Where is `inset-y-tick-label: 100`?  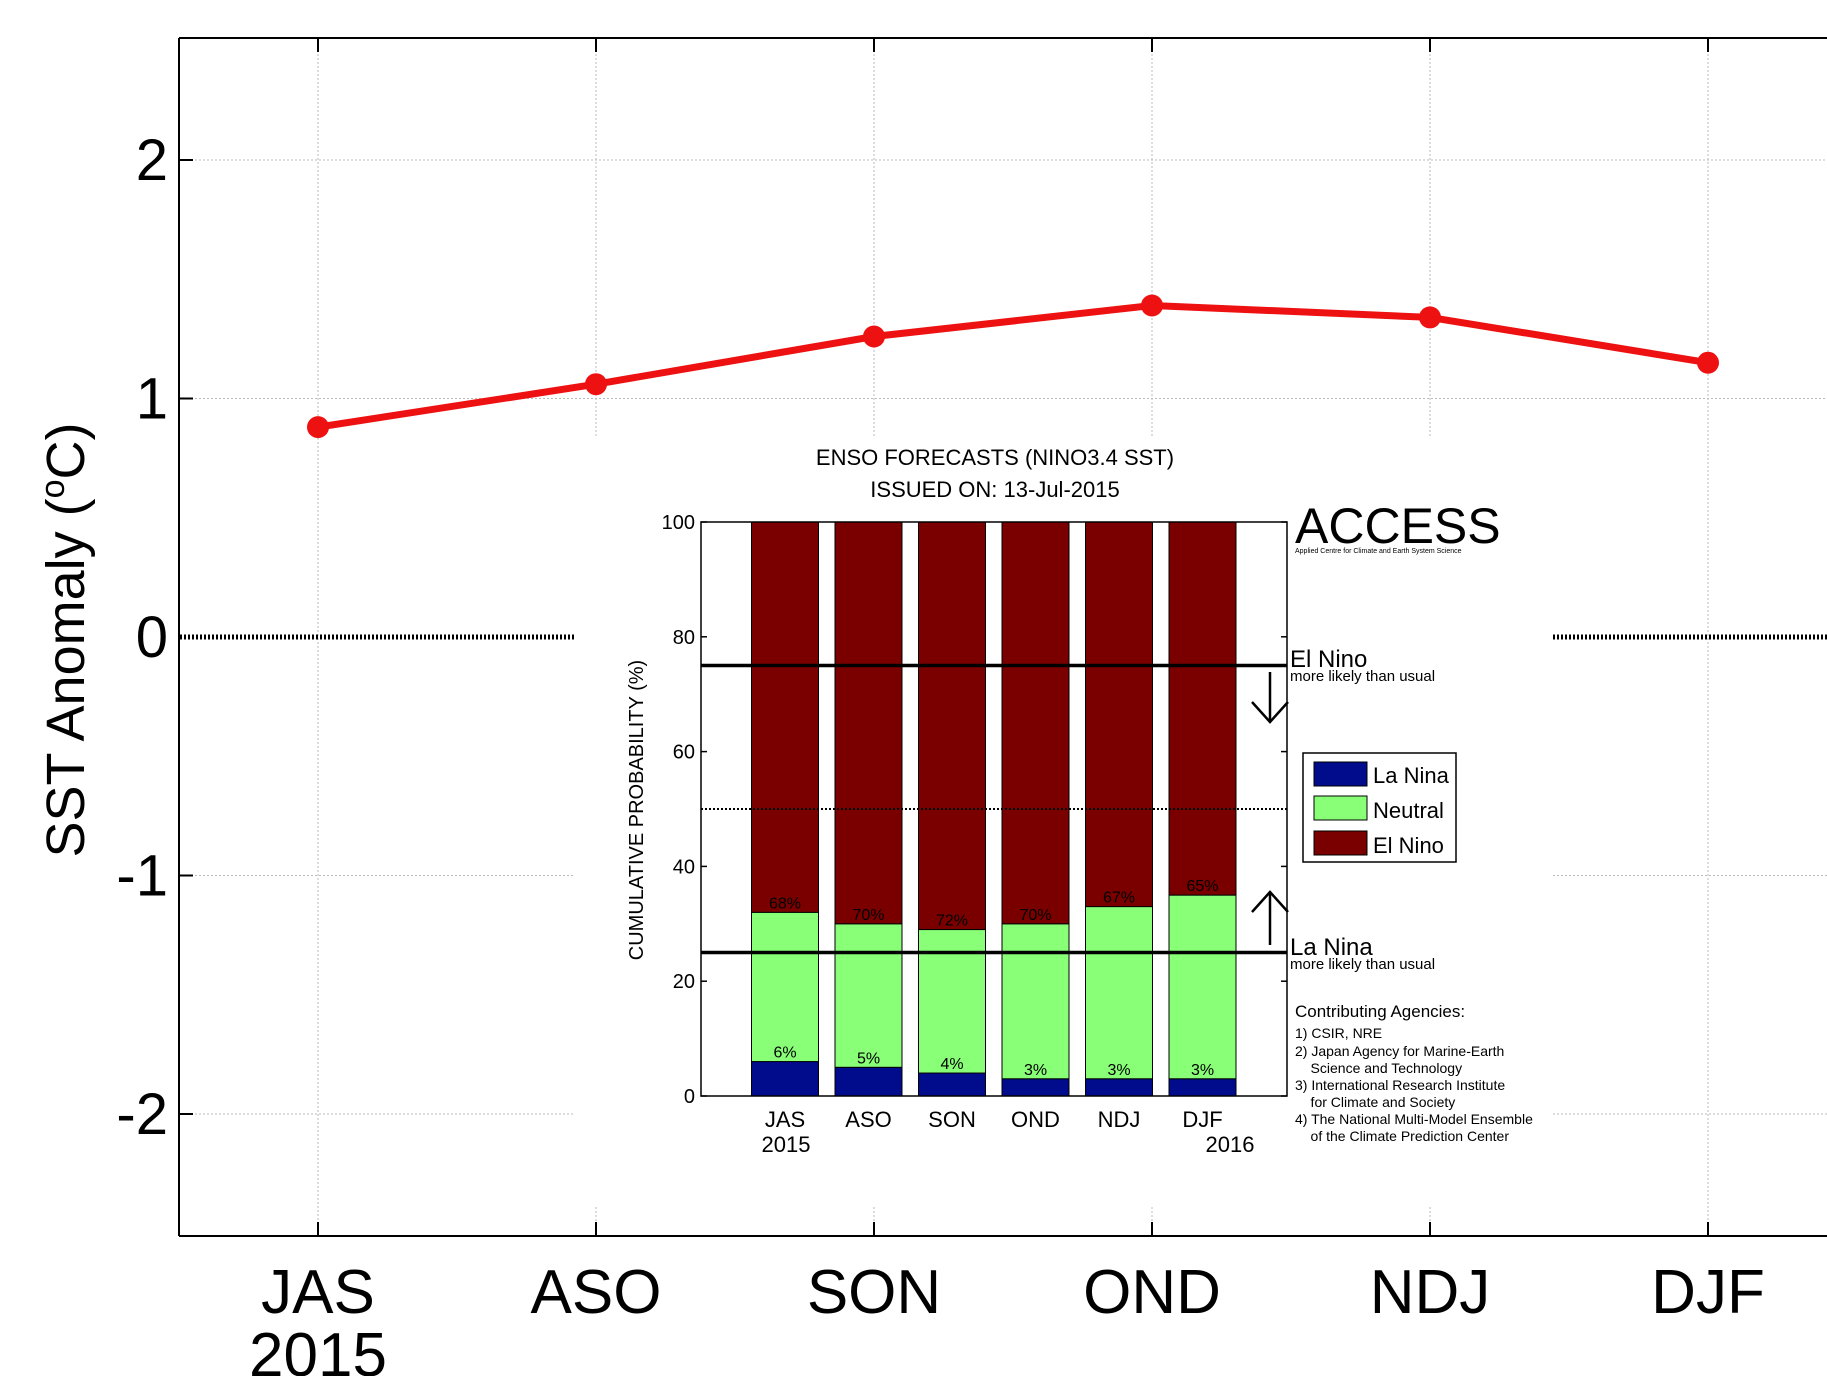 inset-y-tick-label: 100 is located at coordinates (678, 523).